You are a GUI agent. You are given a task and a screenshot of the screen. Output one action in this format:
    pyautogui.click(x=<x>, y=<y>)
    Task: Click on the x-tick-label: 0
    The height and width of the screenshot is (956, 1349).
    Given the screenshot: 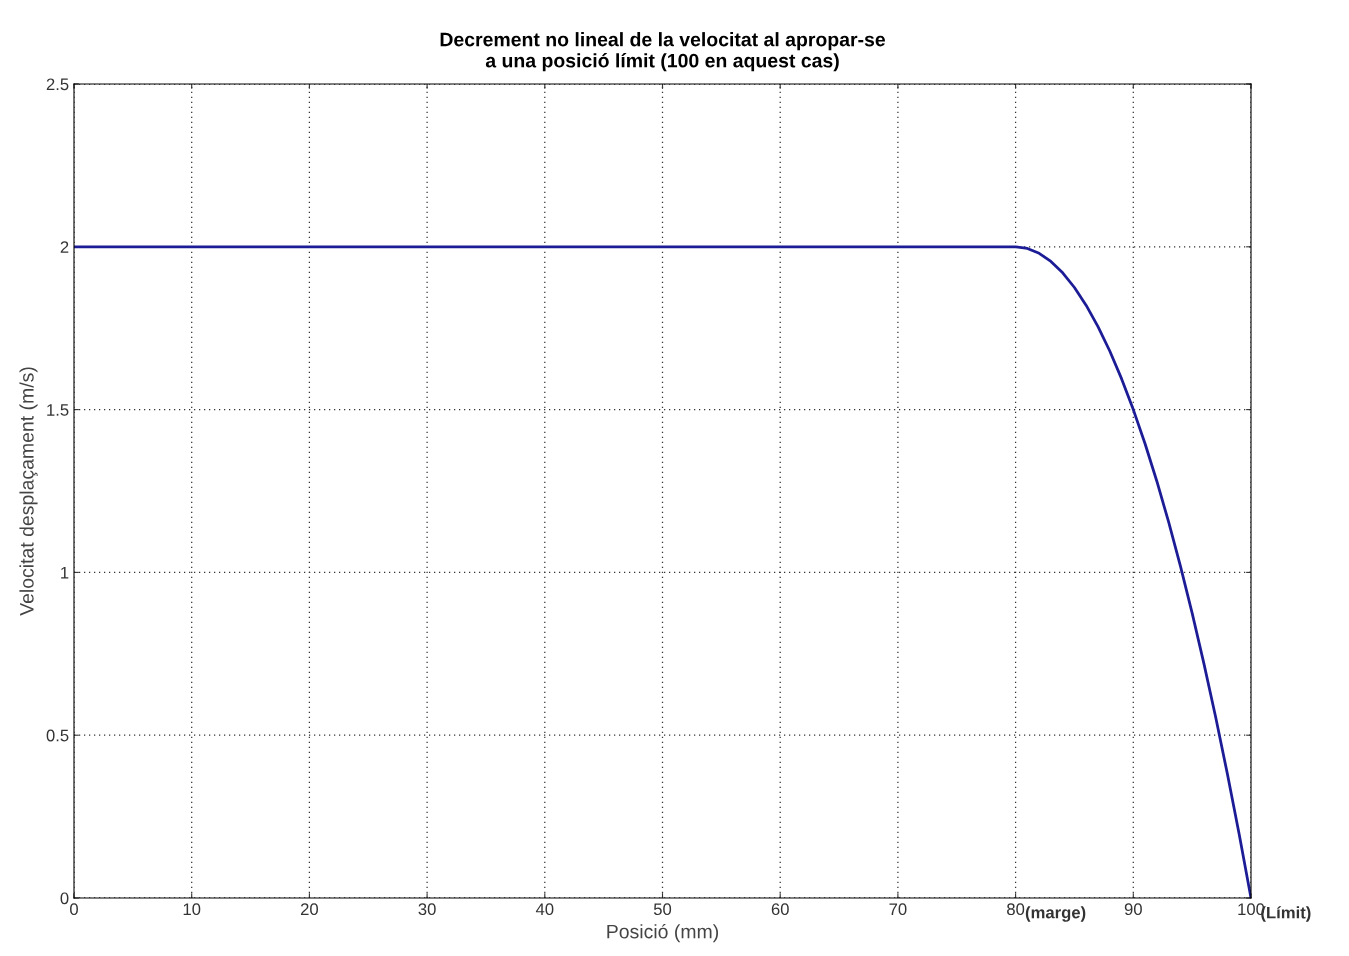 What is the action you would take?
    pyautogui.click(x=74, y=909)
    